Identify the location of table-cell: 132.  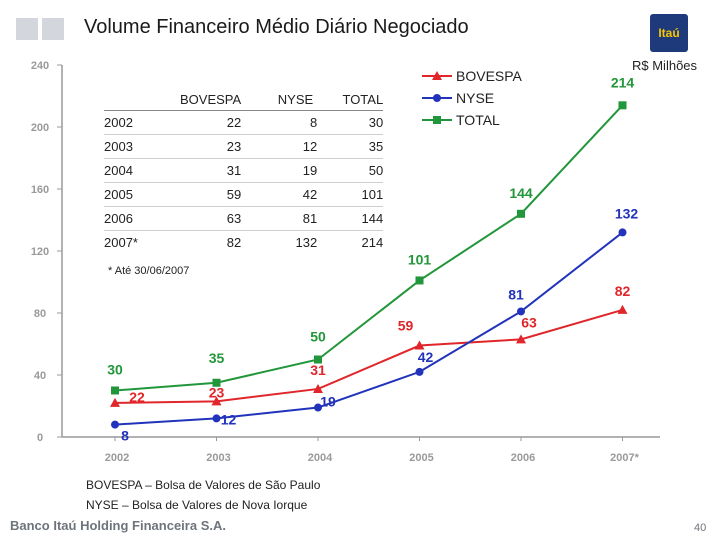
(279, 242).